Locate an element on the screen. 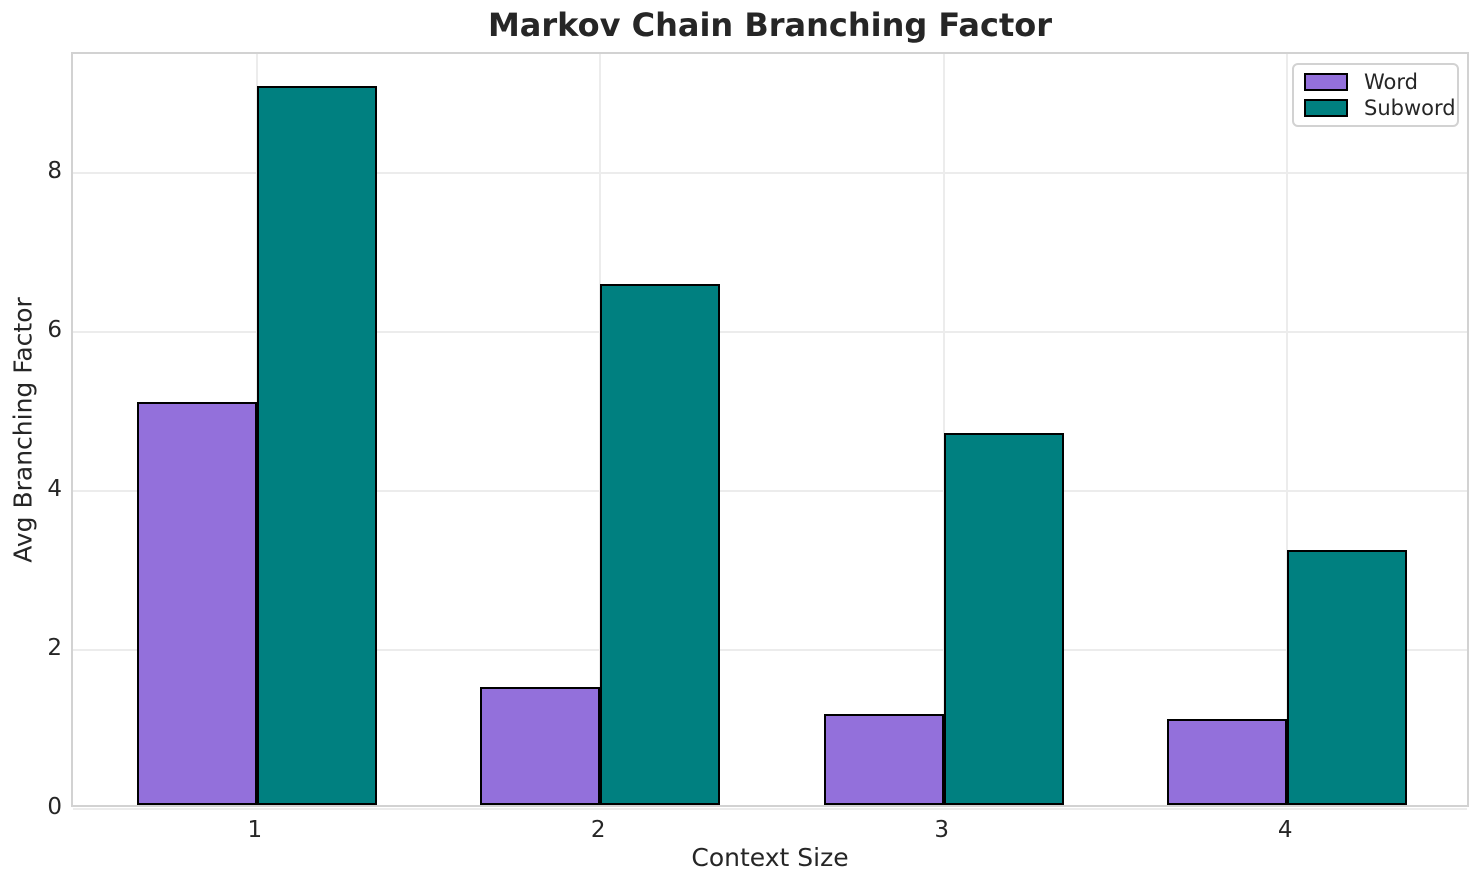  xtick-label-1: 1 is located at coordinates (255, 830).